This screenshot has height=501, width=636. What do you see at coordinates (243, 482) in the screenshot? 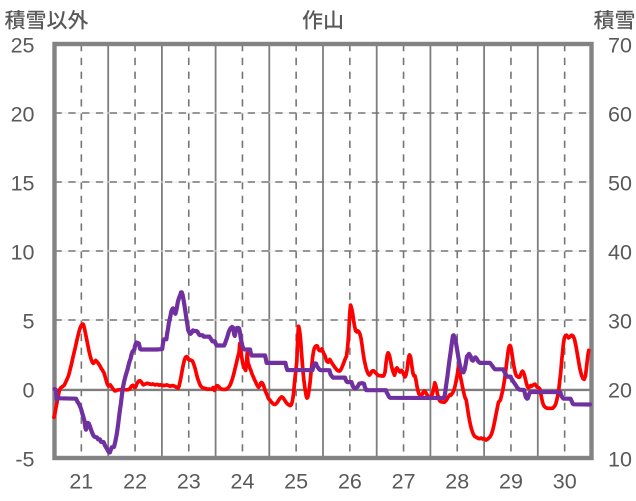
I see `svg-text: 24` at bounding box center [243, 482].